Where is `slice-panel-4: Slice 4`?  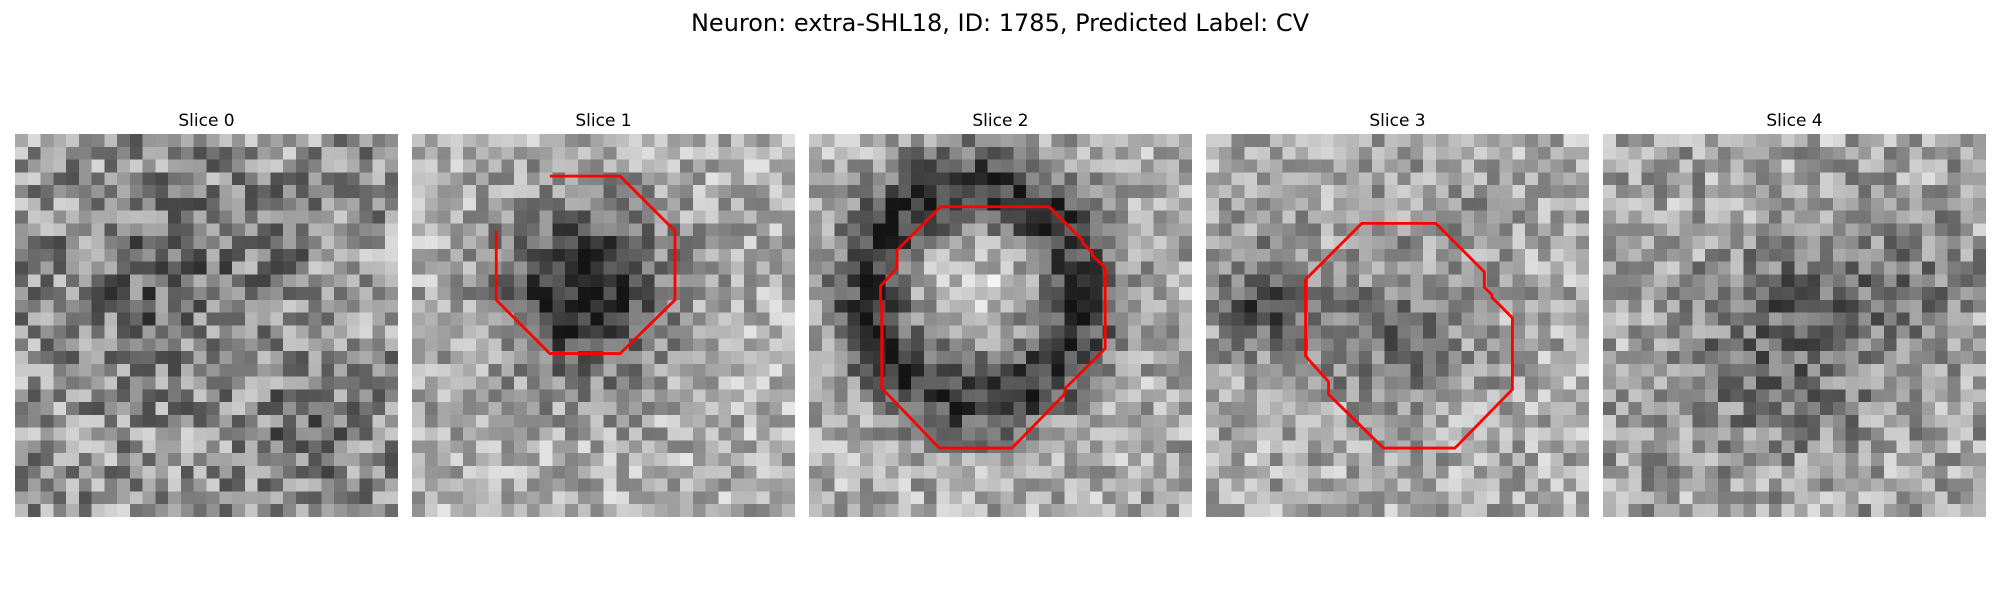 slice-panel-4: Slice 4 is located at coordinates (1794, 312).